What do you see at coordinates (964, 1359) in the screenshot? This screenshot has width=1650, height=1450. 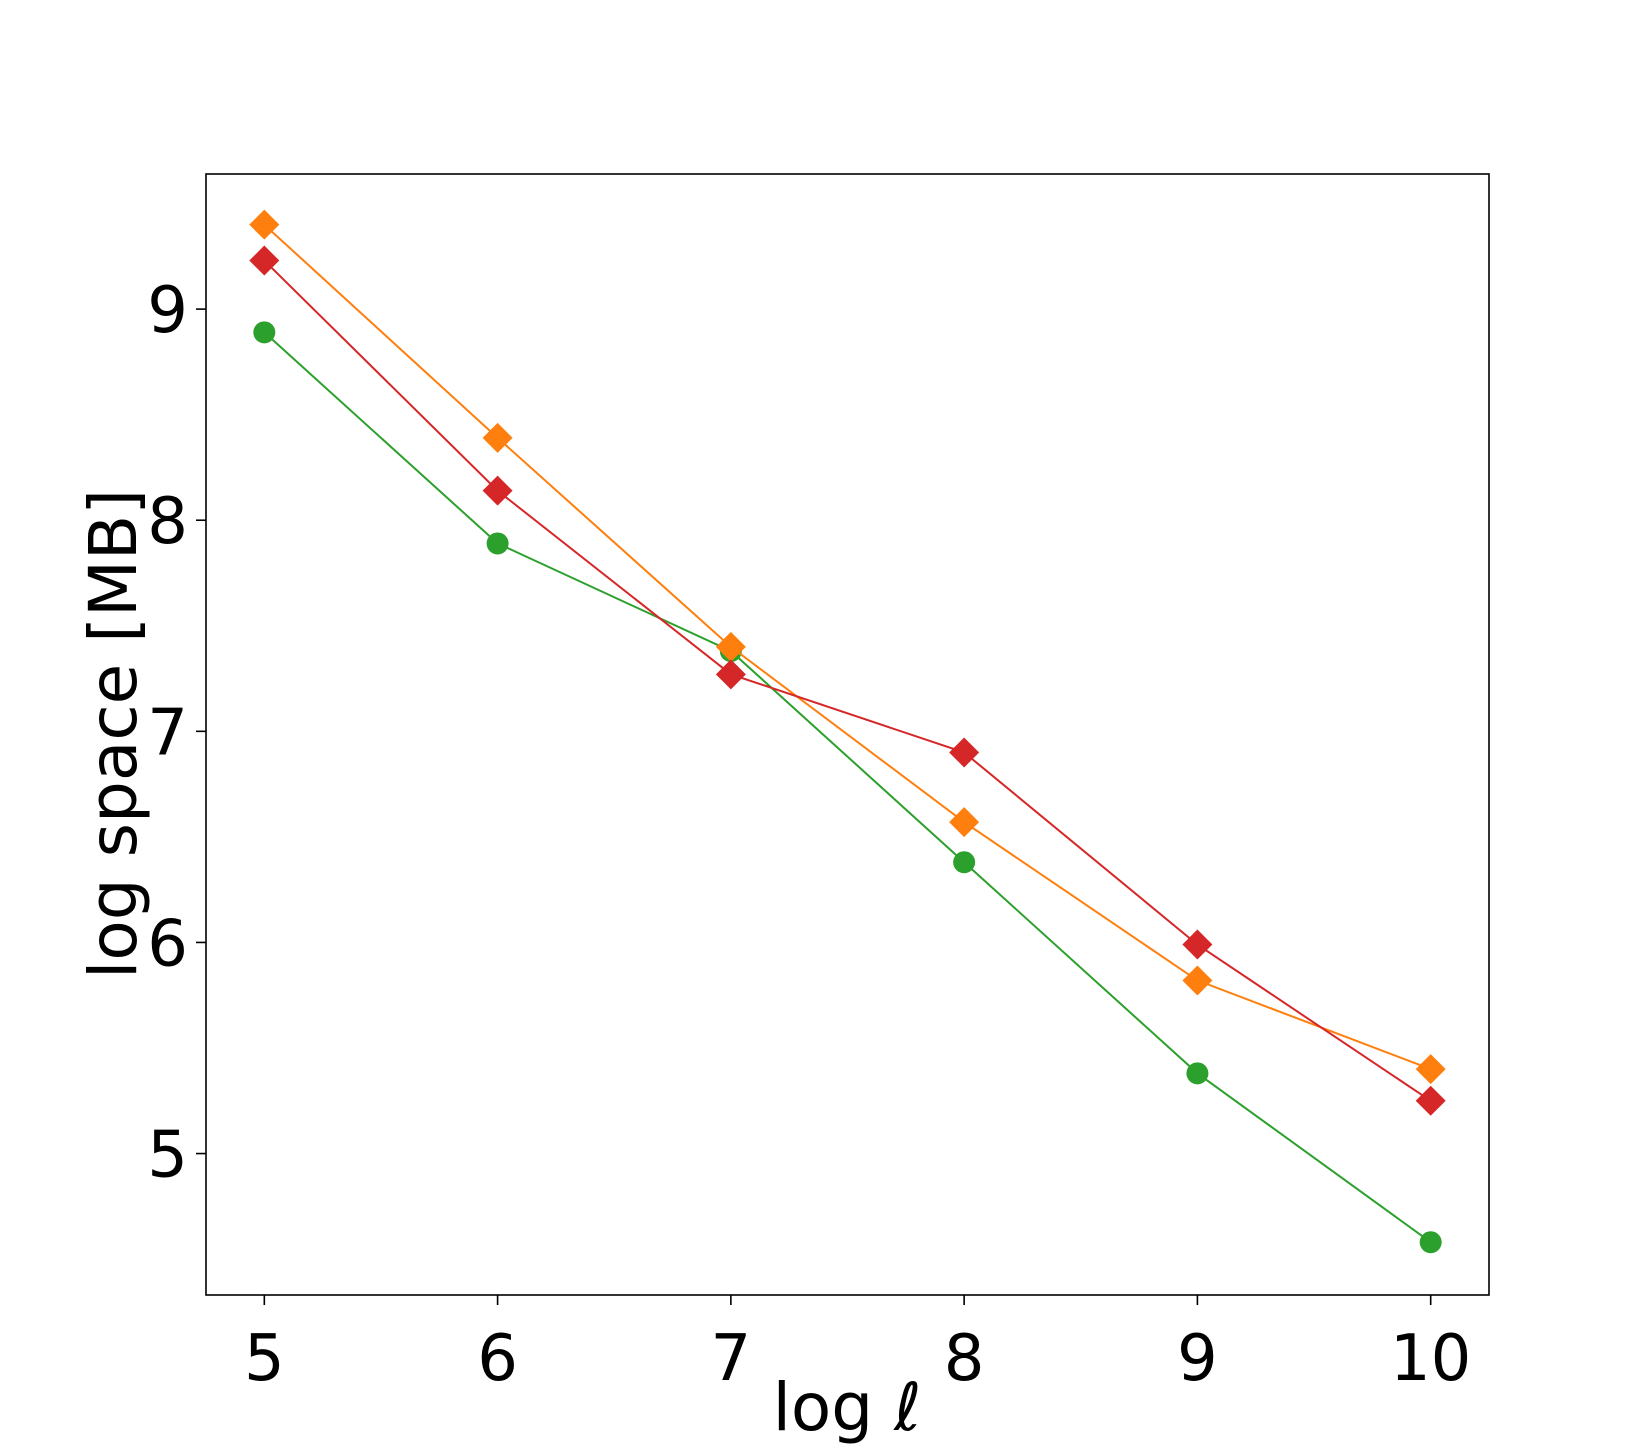 I see `x-tick-label-3: 8` at bounding box center [964, 1359].